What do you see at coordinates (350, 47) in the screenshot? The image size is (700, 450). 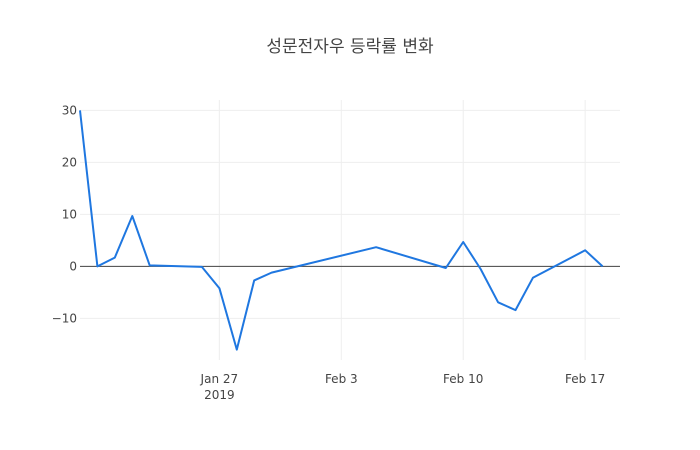 I see `chart-title: 성문전자우 등락률 변화` at bounding box center [350, 47].